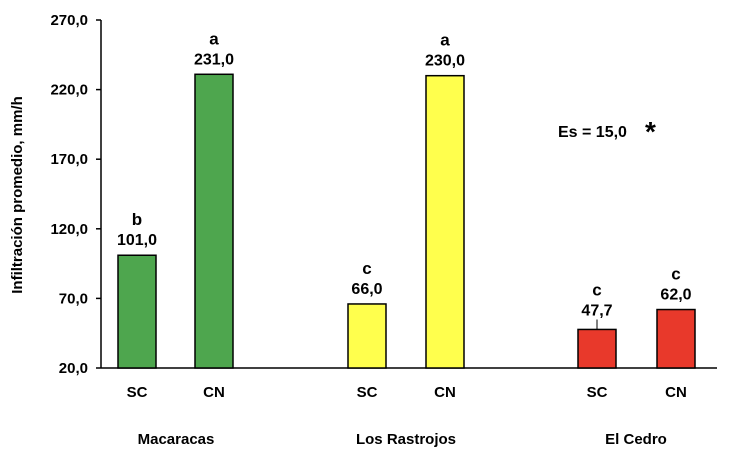 The width and height of the screenshot is (750, 469). I want to click on annotation-asterisk: *, so click(650, 131).